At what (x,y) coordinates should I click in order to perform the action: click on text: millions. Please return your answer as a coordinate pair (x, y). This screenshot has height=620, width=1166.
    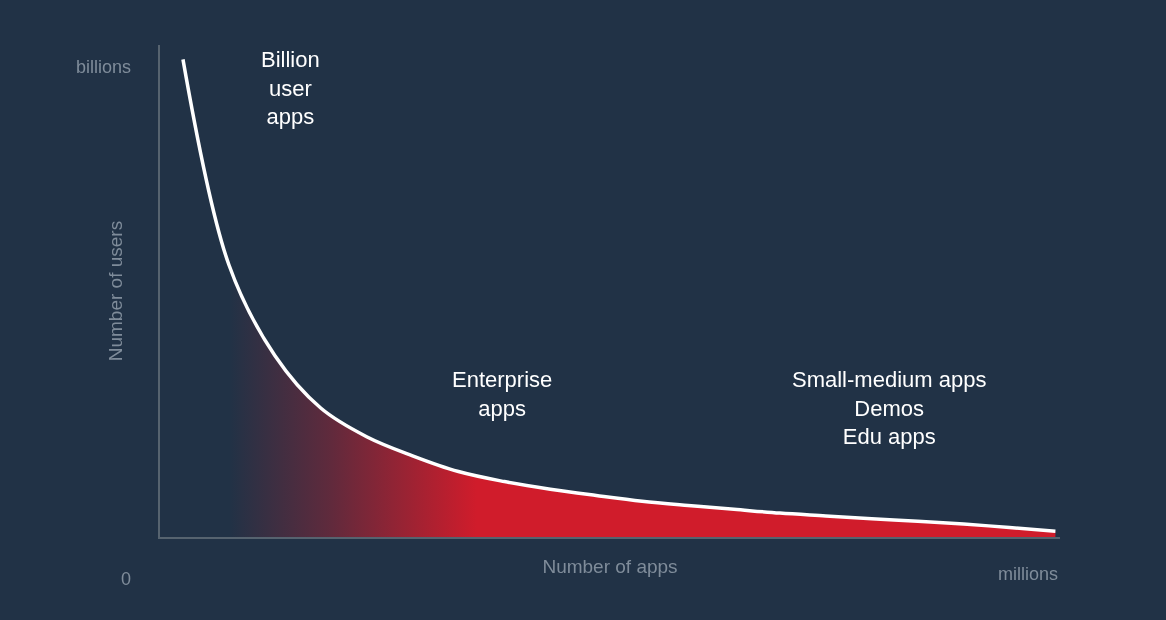
    Looking at the image, I should click on (1028, 574).